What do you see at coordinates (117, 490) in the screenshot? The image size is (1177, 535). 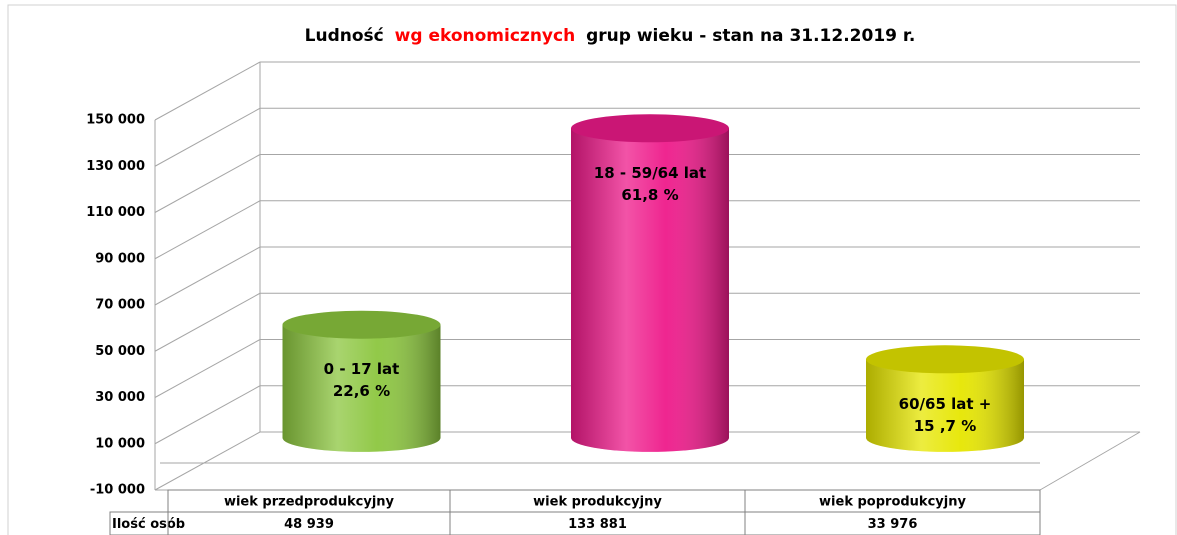 I see `y-tick-label: -10 000` at bounding box center [117, 490].